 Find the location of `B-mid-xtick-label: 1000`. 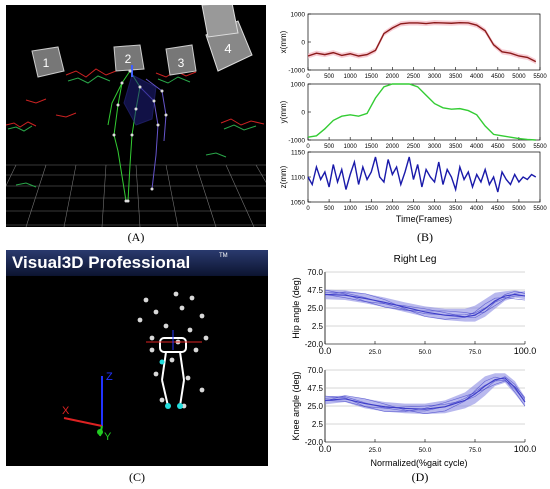

B-mid-xtick-label: 1000 is located at coordinates (351, 147).